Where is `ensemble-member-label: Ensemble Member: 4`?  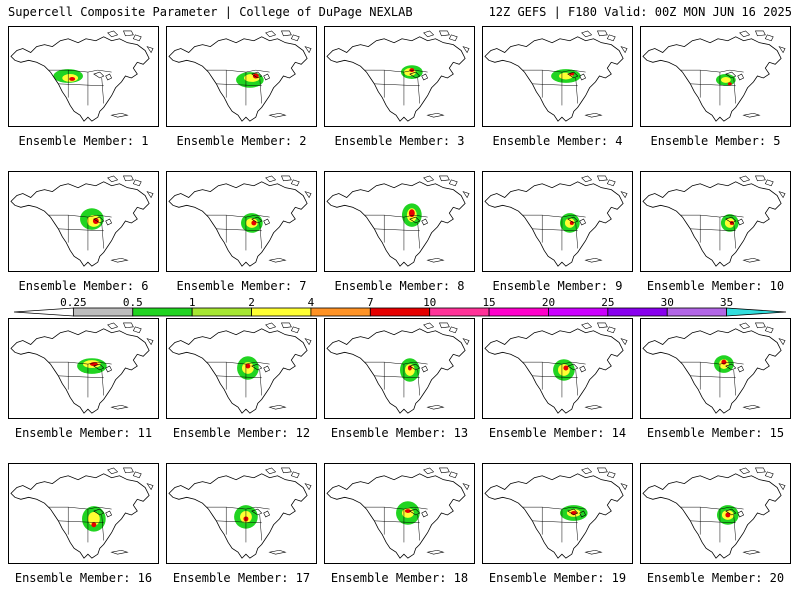 ensemble-member-label: Ensemble Member: 4 is located at coordinates (557, 141).